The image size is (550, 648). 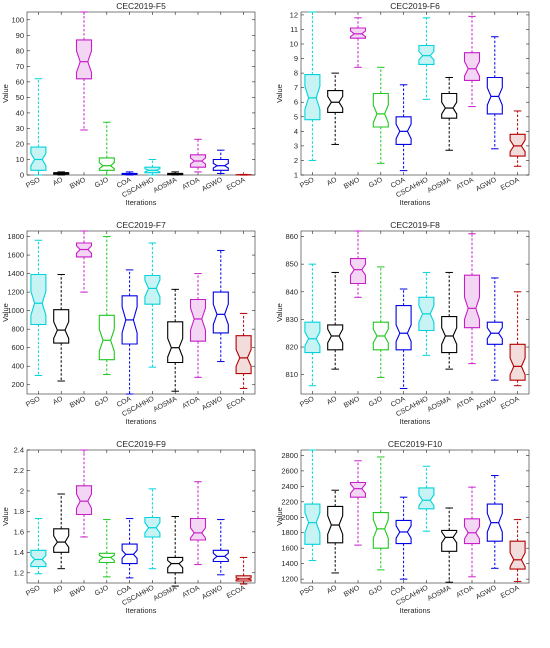 What do you see at coordinates (296, 116) in the screenshot?
I see `y-tick-label: 5` at bounding box center [296, 116].